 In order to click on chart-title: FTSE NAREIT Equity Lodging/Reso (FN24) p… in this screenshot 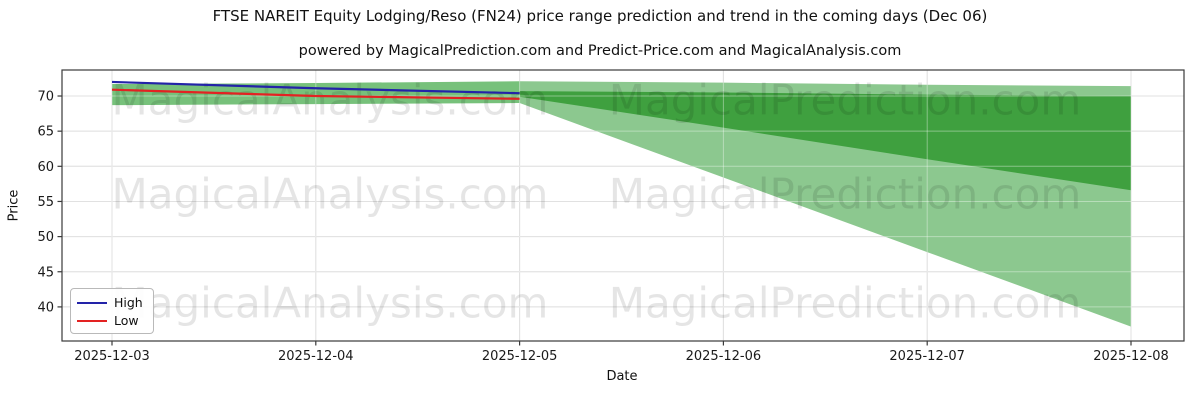, I will do `click(600, 16)`.